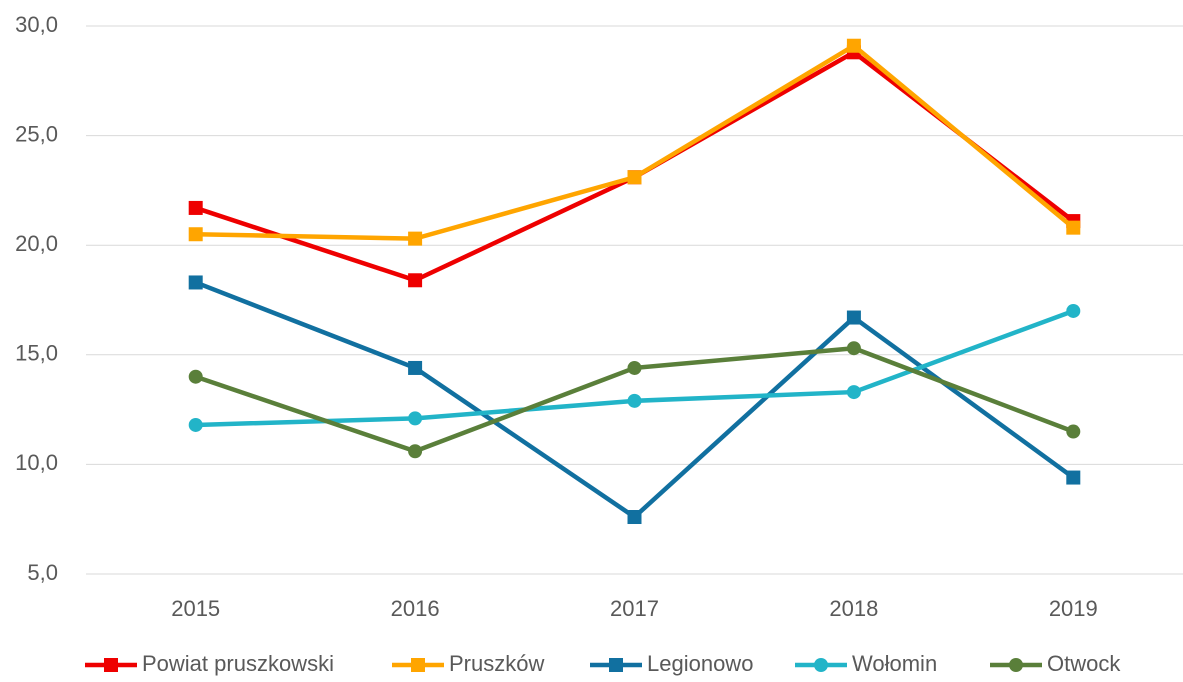  What do you see at coordinates (1084, 663) in the screenshot?
I see `legend-label: Otwock` at bounding box center [1084, 663].